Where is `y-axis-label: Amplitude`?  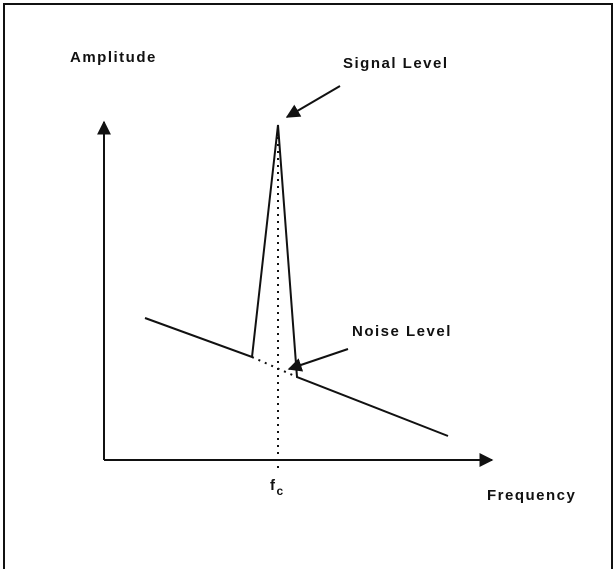 y-axis-label: Amplitude is located at coordinates (113, 57).